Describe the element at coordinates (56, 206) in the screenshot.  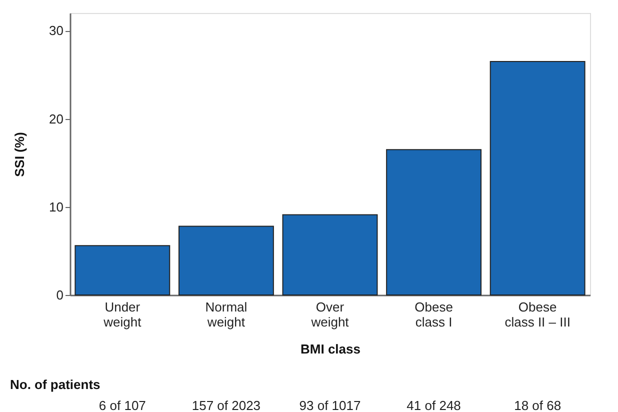
I see `y-tick-label: 10` at that location.